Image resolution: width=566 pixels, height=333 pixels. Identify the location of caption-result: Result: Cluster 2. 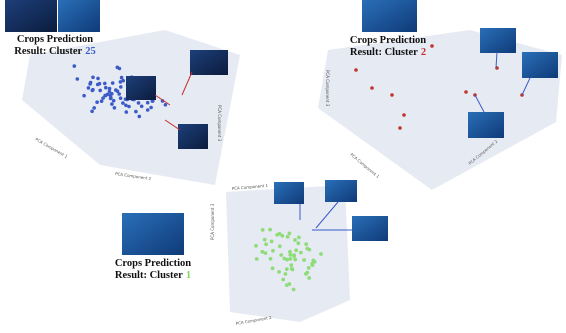
(388, 52).